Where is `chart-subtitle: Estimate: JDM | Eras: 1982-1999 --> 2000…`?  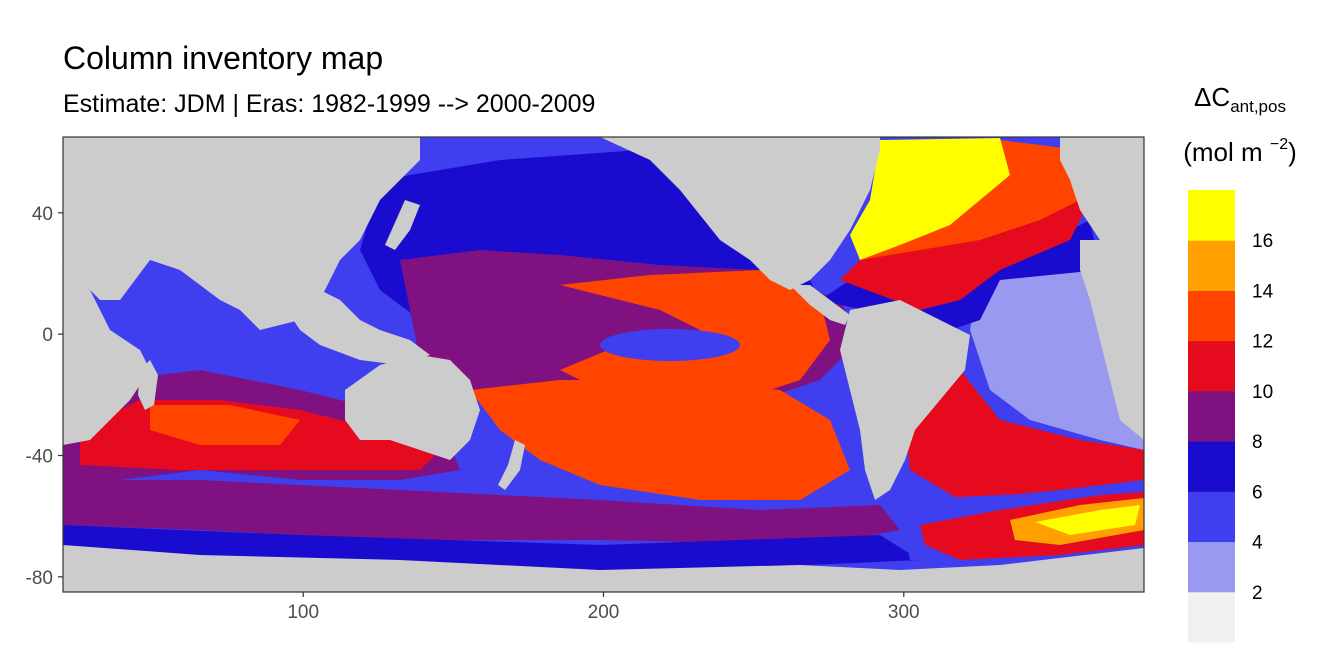
chart-subtitle: Estimate: JDM | Eras: 1982-1999 --> 2000… is located at coordinates (329, 104).